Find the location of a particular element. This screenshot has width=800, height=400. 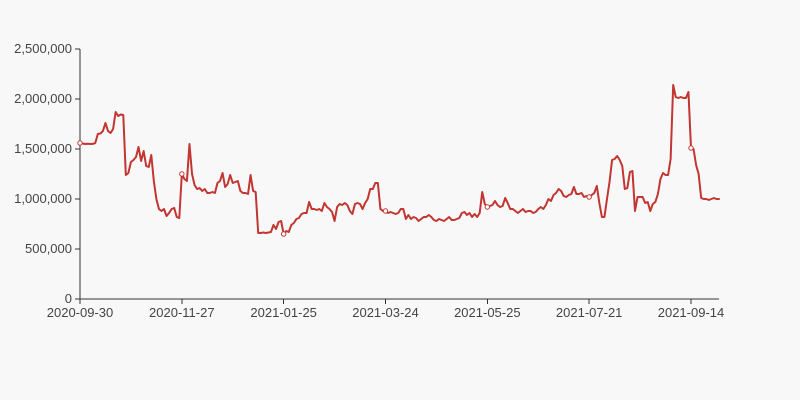

y-tick-label: 1,500,000 is located at coordinates (43, 148).